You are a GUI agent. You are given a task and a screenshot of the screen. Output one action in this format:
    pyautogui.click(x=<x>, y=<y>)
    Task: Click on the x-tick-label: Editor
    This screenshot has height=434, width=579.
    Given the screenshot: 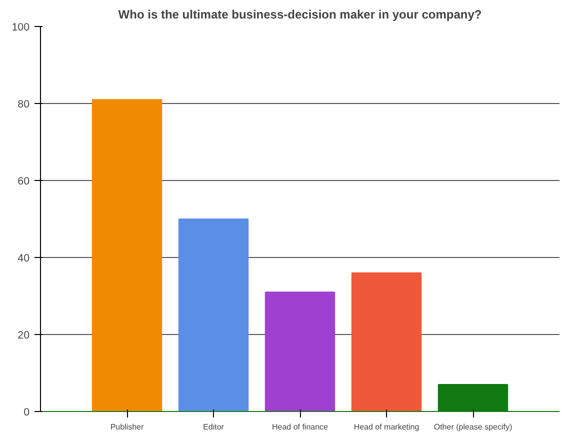 What is the action you would take?
    pyautogui.click(x=213, y=427)
    